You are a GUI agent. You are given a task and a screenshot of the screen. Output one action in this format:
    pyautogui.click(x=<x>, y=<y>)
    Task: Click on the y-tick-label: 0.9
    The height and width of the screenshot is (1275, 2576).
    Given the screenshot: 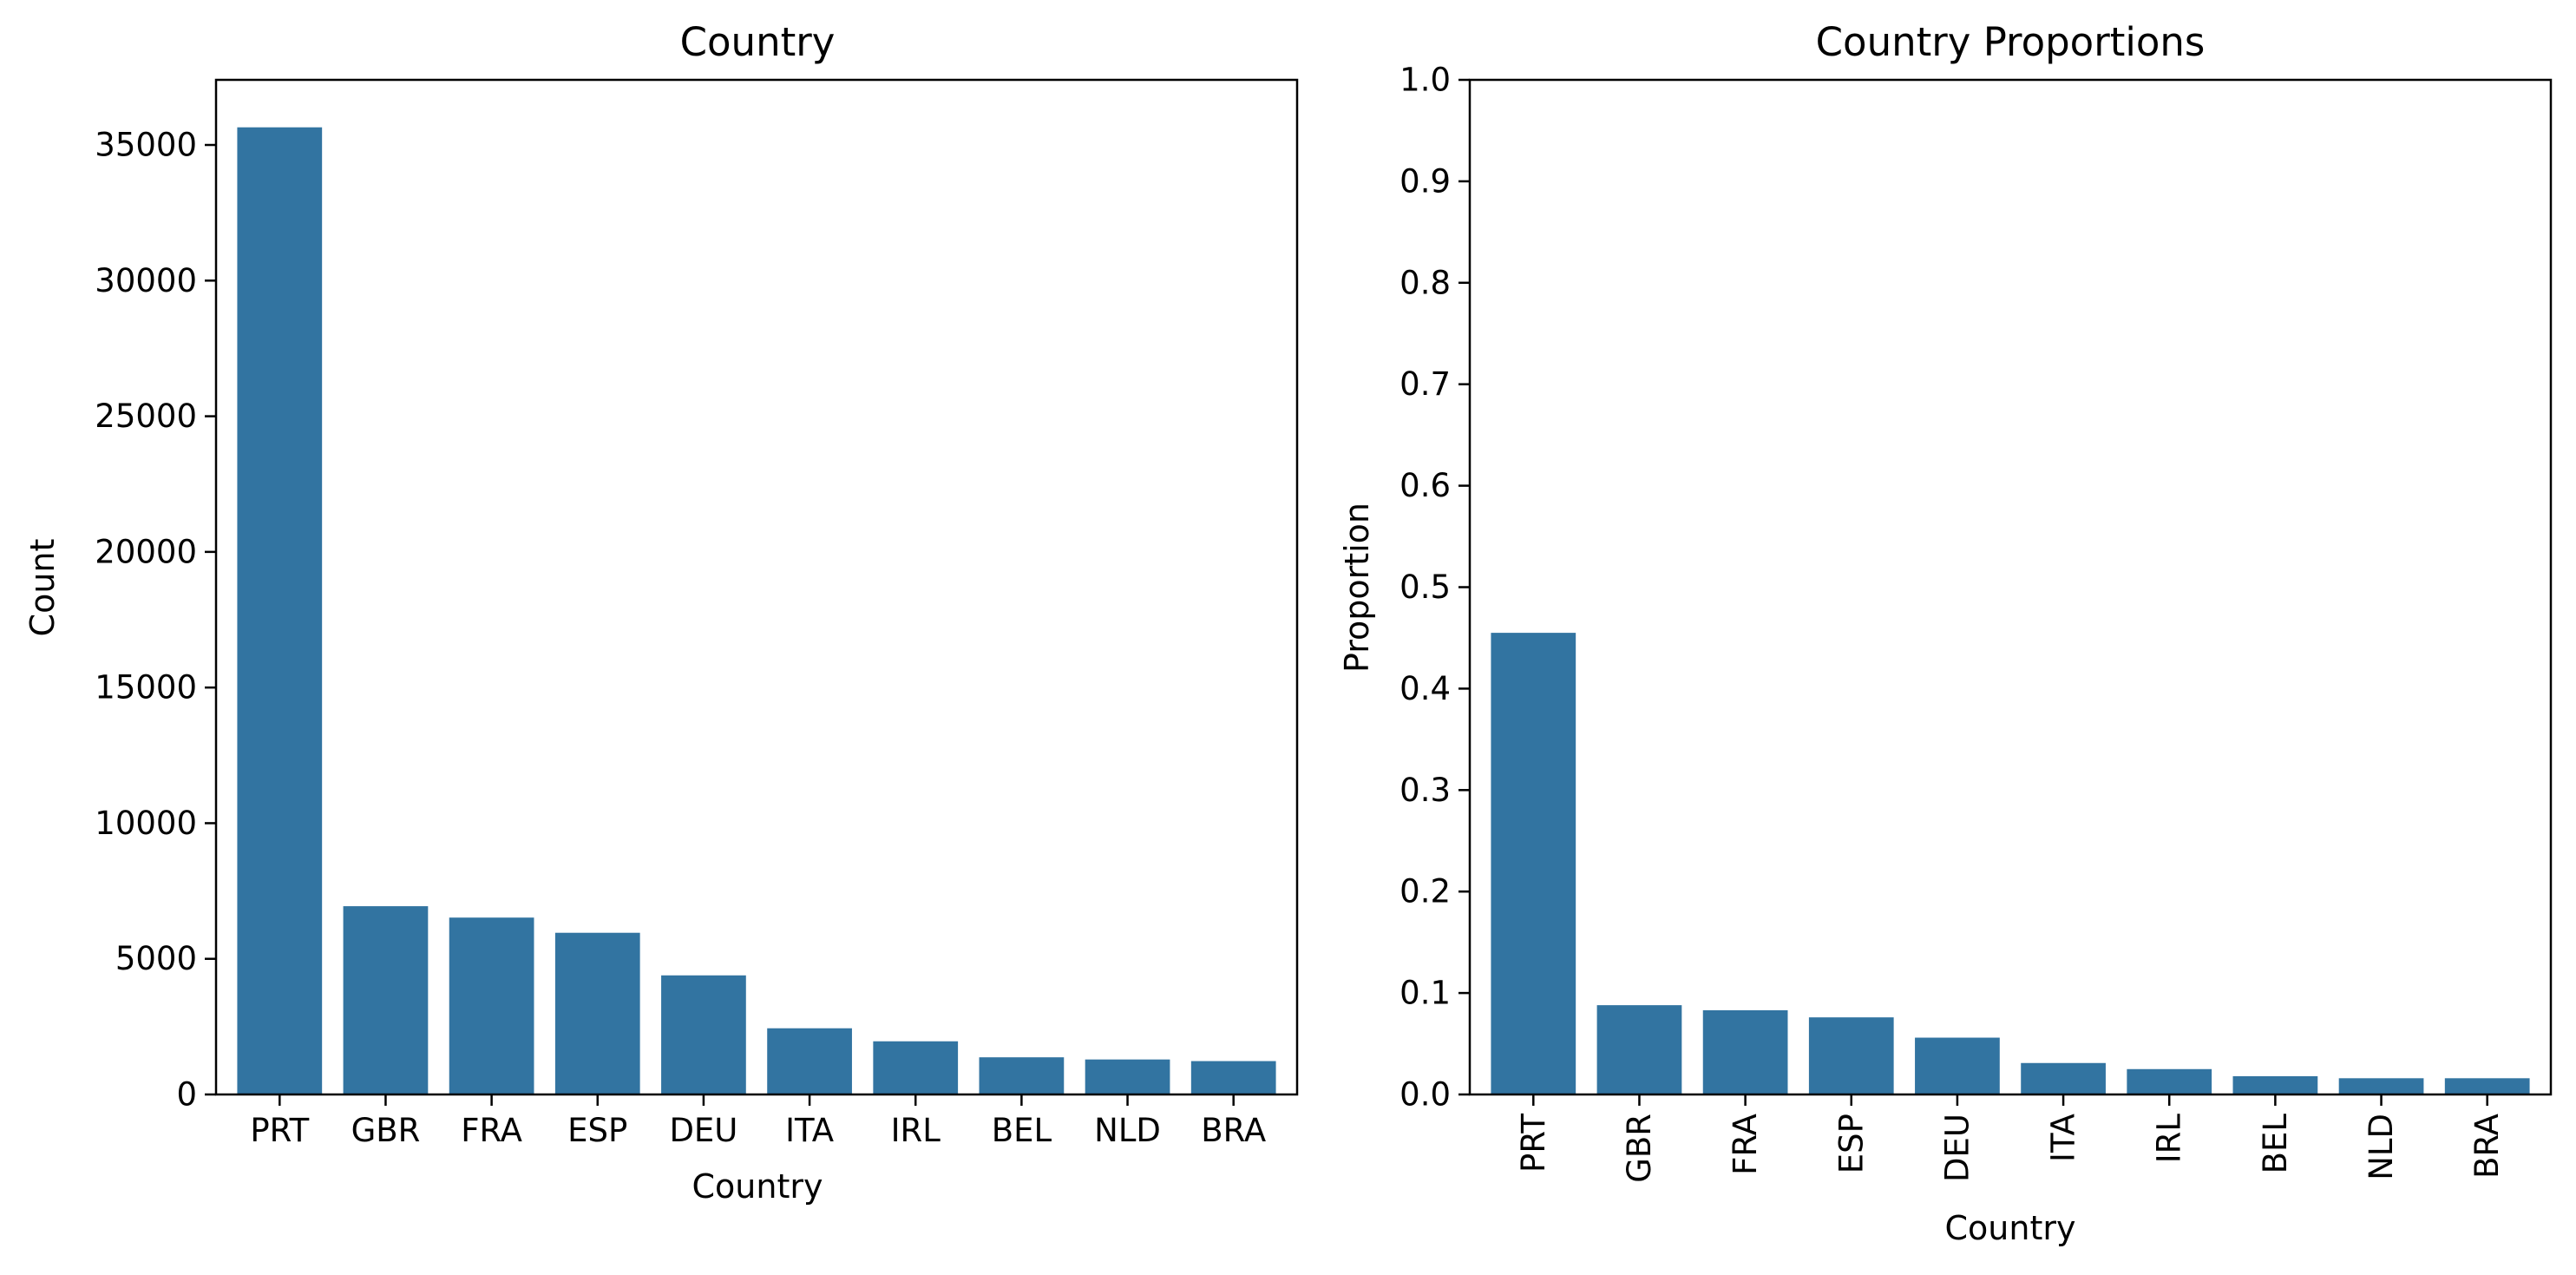 What is the action you would take?
    pyautogui.click(x=1425, y=181)
    